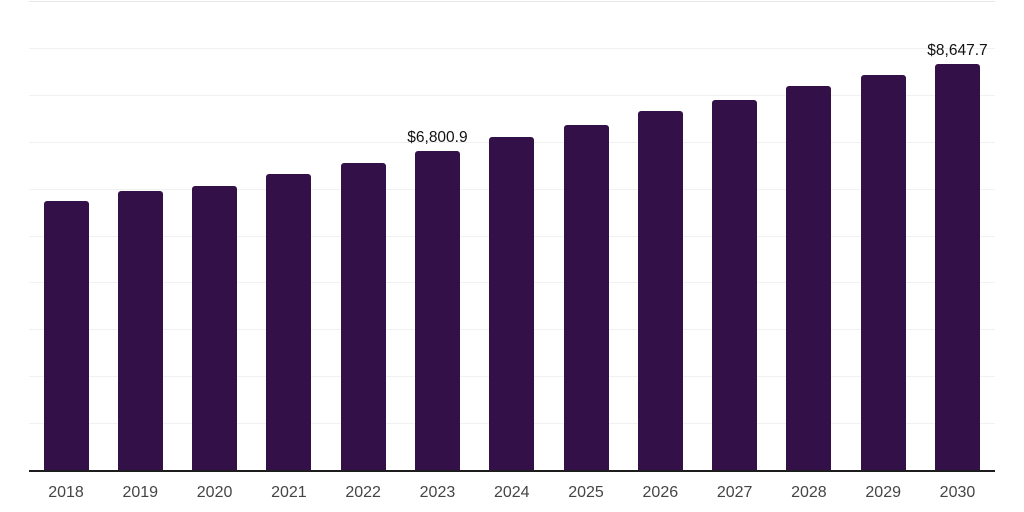  Describe the element at coordinates (511, 492) in the screenshot. I see `x-tick-label-2024: 2024` at that location.